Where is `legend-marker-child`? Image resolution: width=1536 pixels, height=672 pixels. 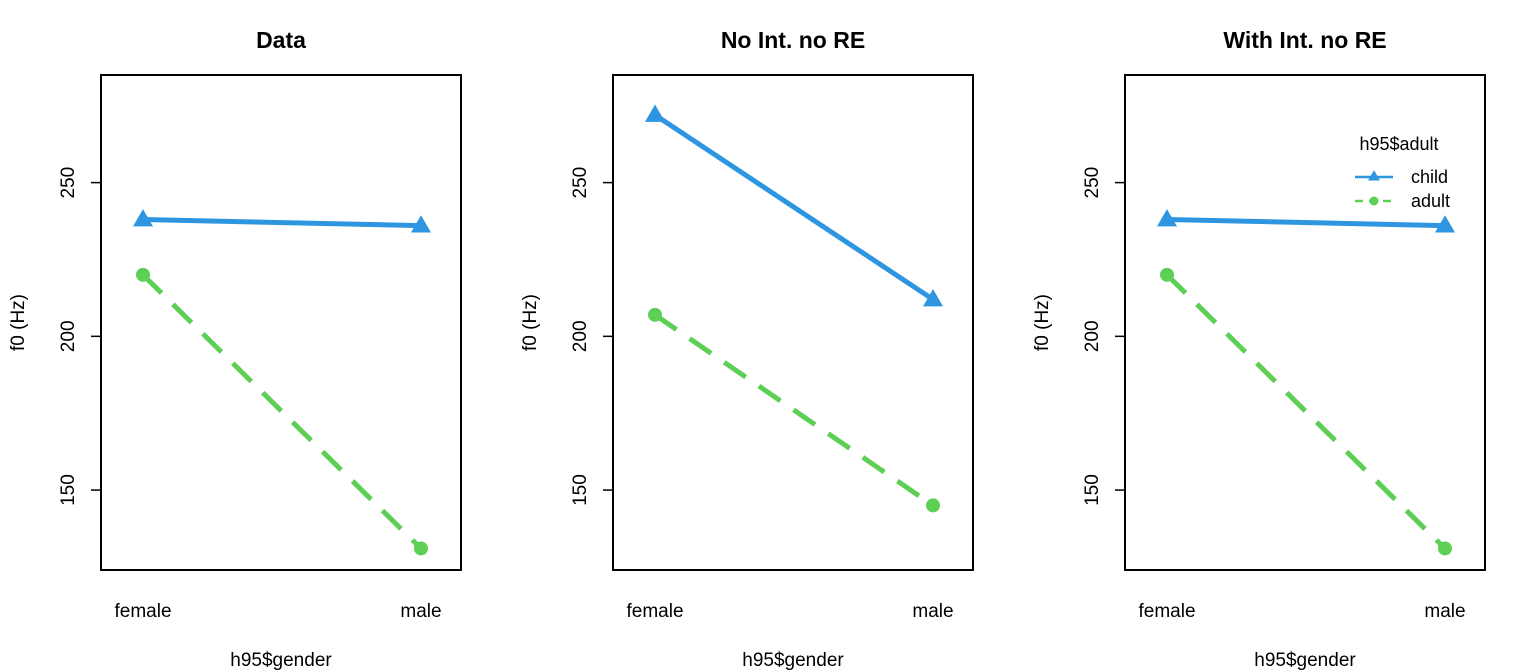 legend-marker-child is located at coordinates (1374, 175).